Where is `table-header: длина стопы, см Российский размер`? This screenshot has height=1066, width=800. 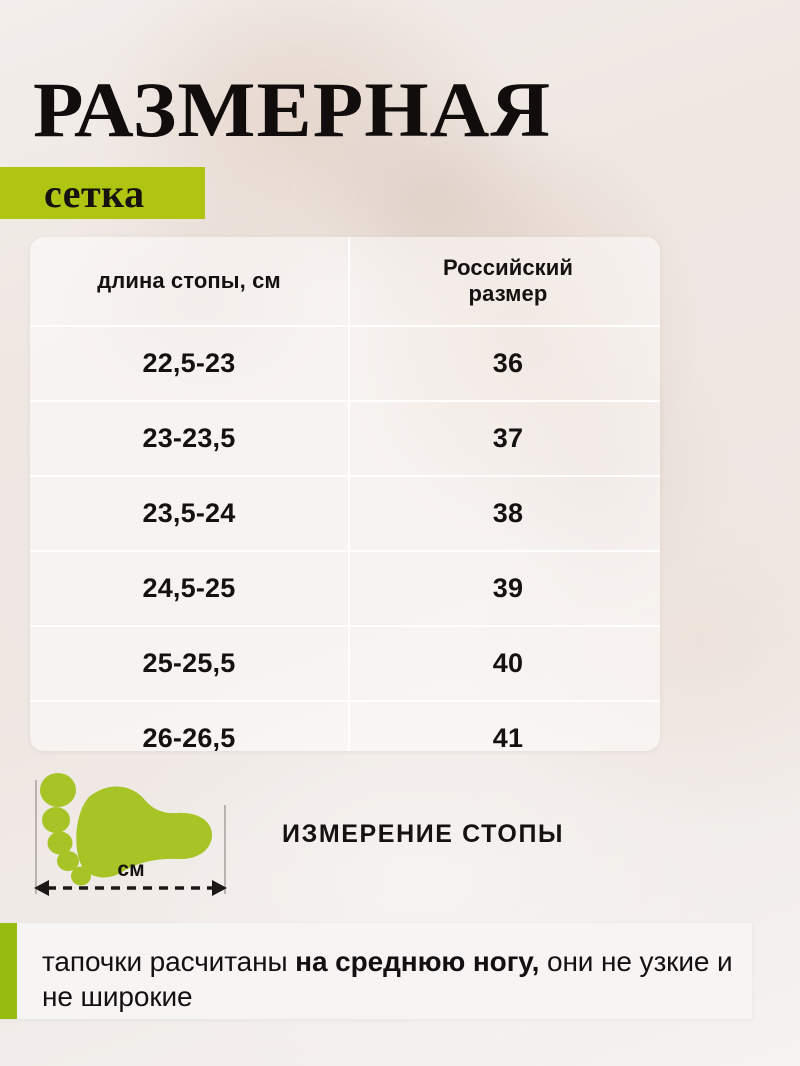
table-header: длина стопы, см Российский размер is located at coordinates (345, 282).